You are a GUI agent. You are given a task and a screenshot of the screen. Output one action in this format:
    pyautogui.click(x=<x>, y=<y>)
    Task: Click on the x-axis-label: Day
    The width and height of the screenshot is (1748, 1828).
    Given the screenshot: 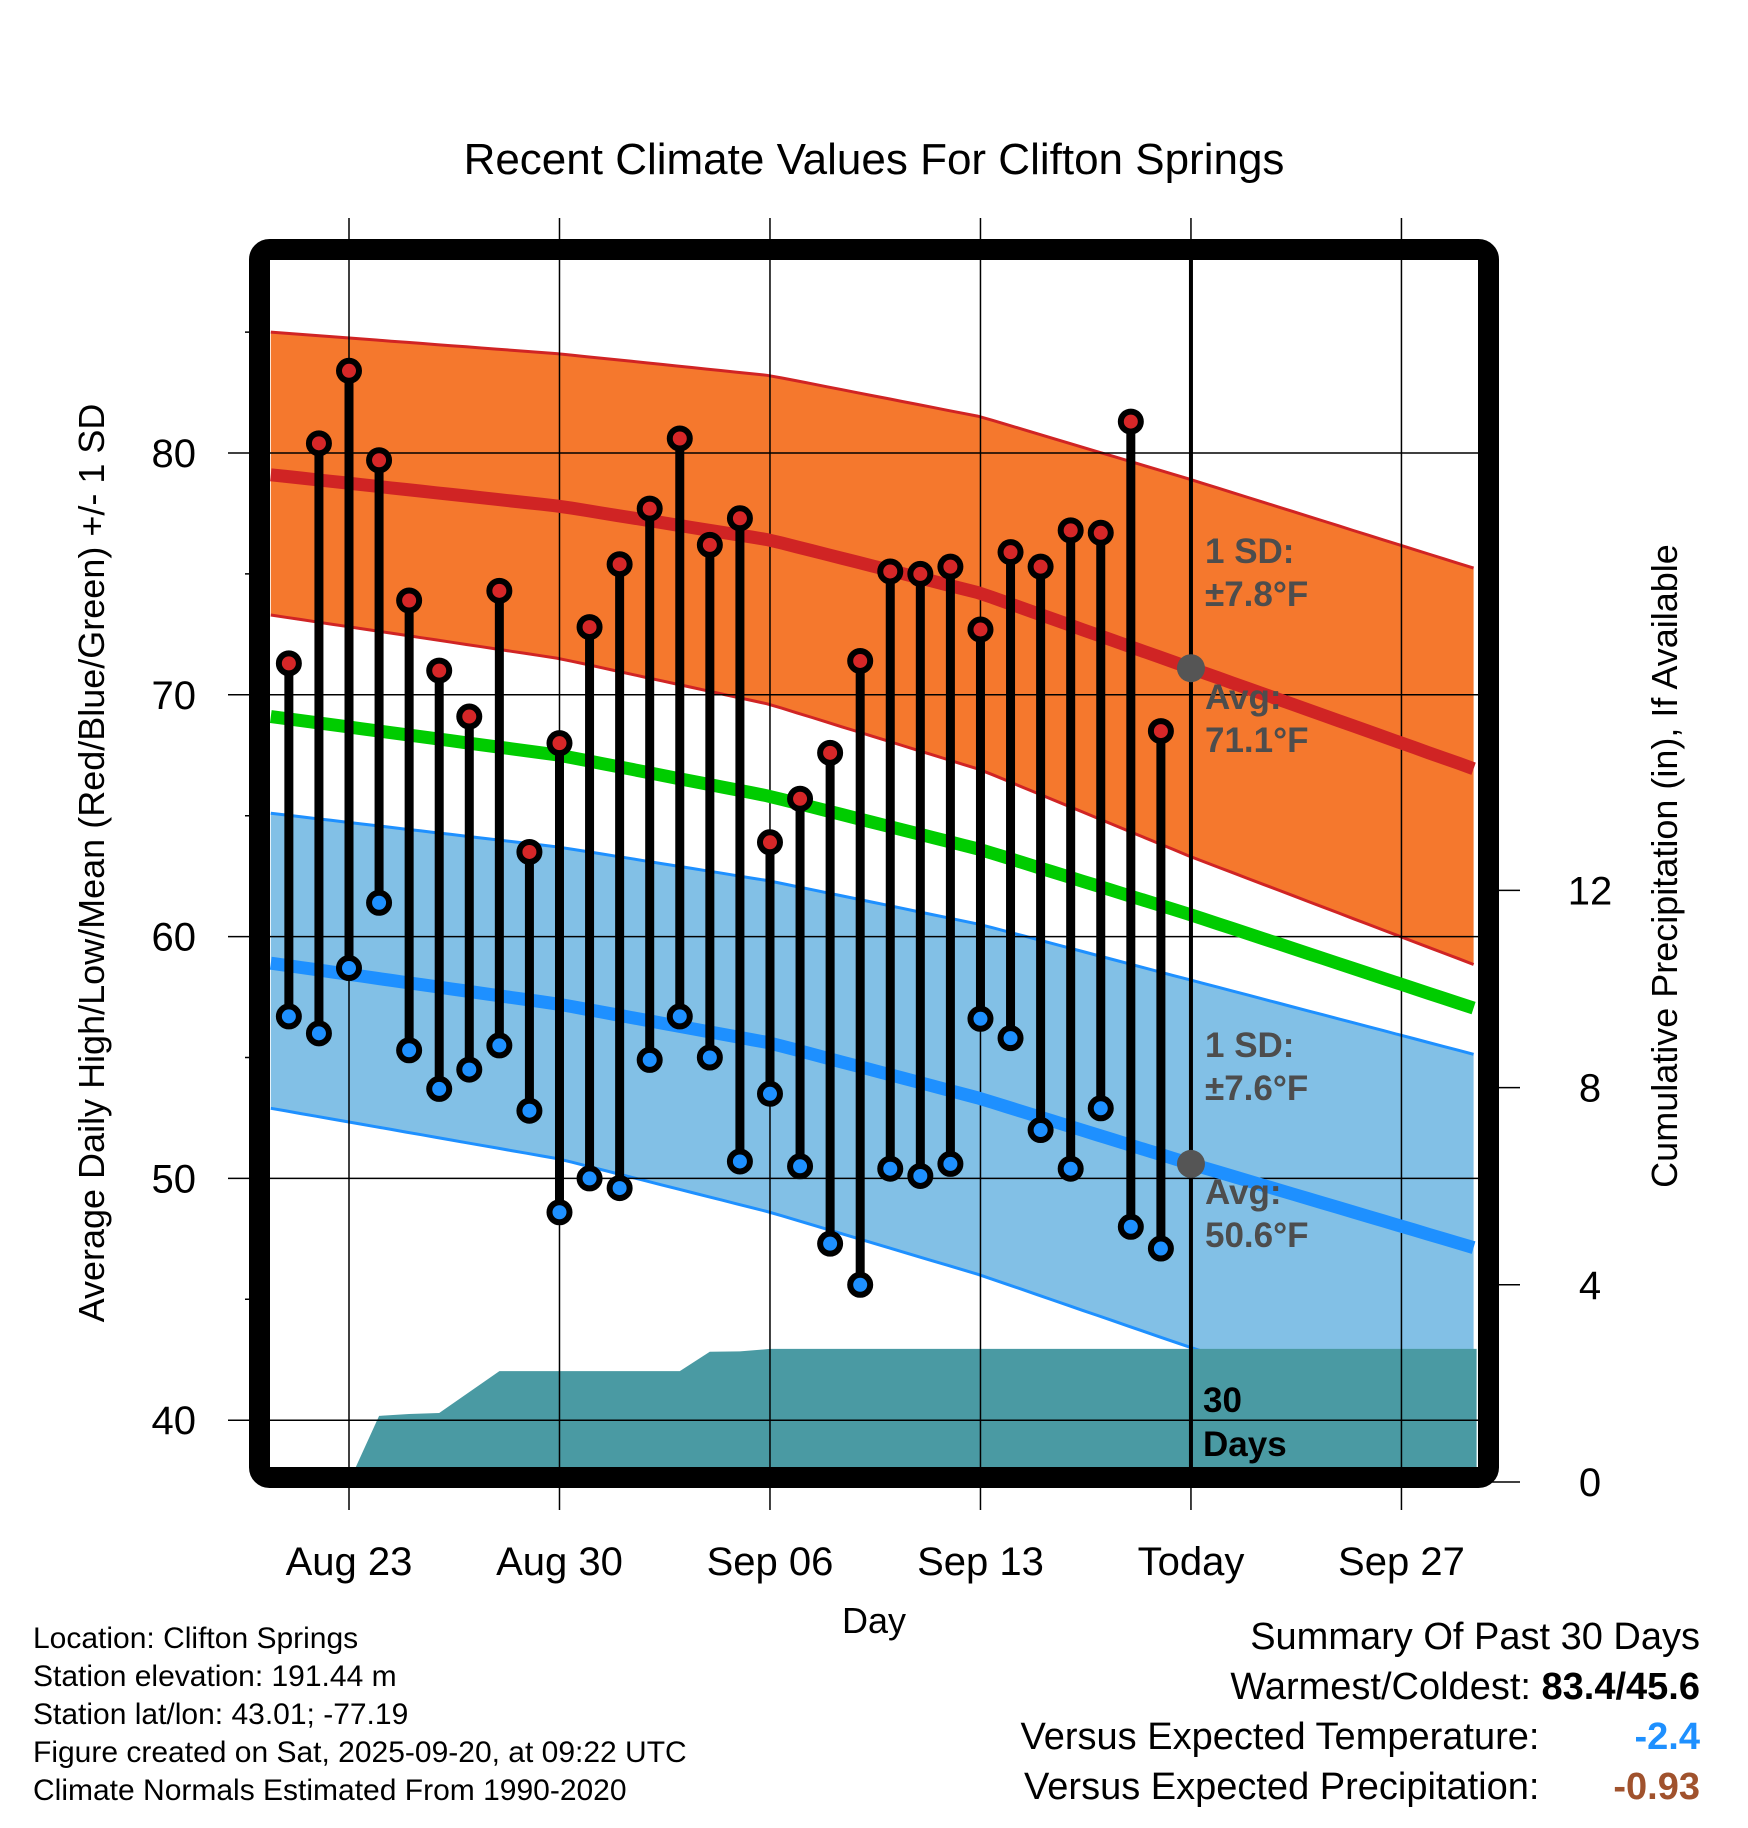 What is the action you would take?
    pyautogui.click(x=874, y=1620)
    